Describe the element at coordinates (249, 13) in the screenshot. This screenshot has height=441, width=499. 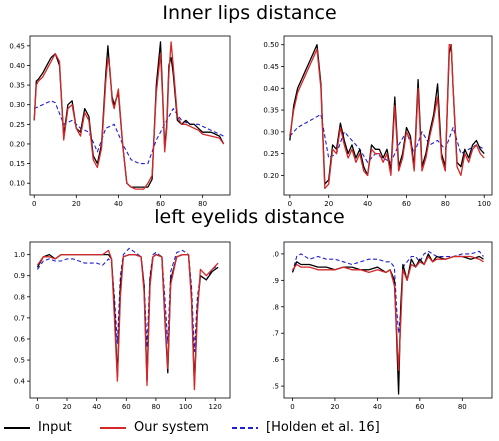
I see `title-inner-lips: Inner lips distance` at that location.